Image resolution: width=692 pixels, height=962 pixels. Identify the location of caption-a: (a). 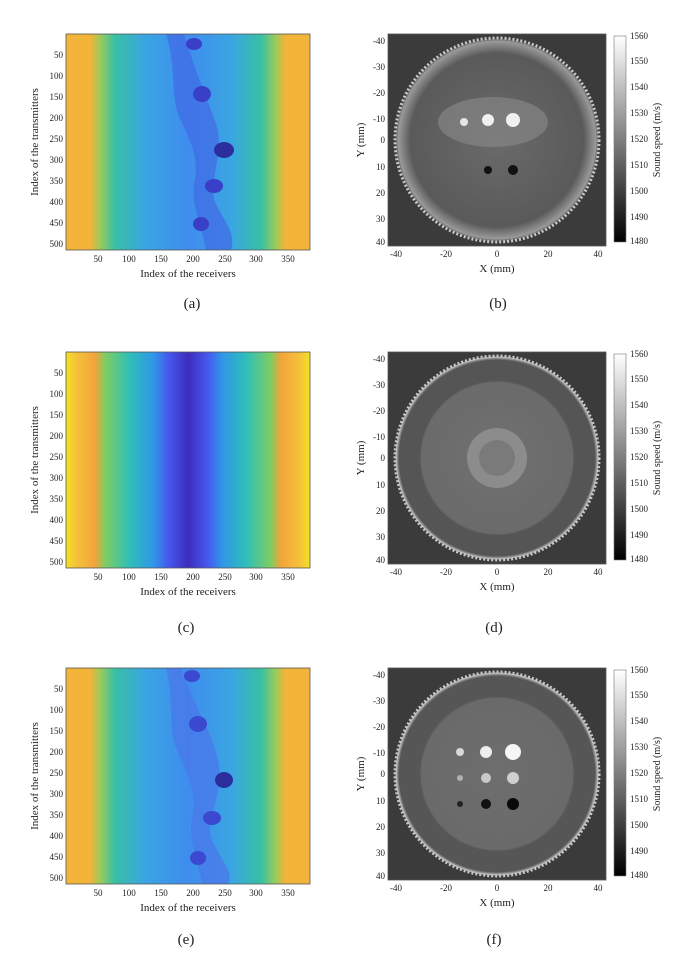
(192, 304).